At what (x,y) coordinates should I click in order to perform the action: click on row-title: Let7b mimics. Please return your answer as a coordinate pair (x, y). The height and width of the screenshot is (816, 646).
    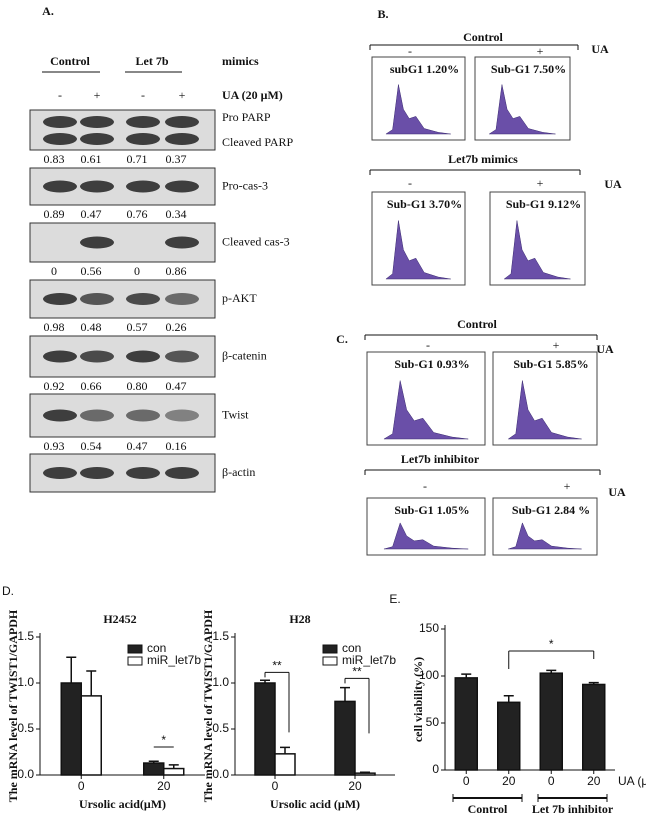
    Looking at the image, I should click on (483, 159).